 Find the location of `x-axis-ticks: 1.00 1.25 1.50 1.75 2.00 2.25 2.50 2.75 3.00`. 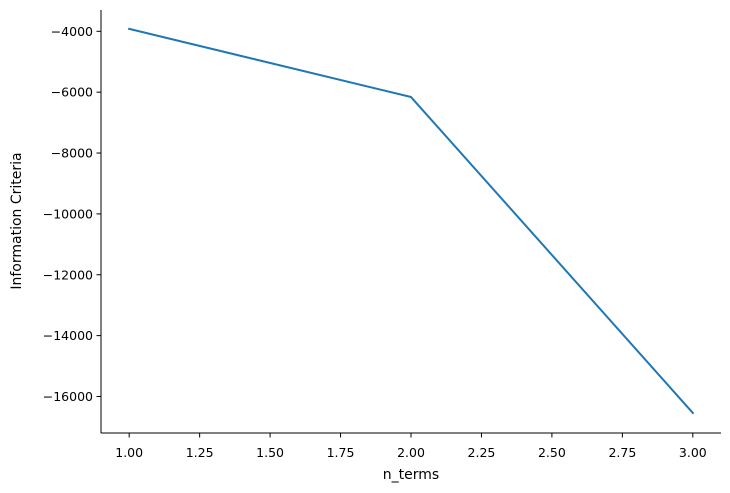

x-axis-ticks: 1.00 1.25 1.50 1.75 2.00 2.25 2.50 2.75 3.00 is located at coordinates (411, 446).